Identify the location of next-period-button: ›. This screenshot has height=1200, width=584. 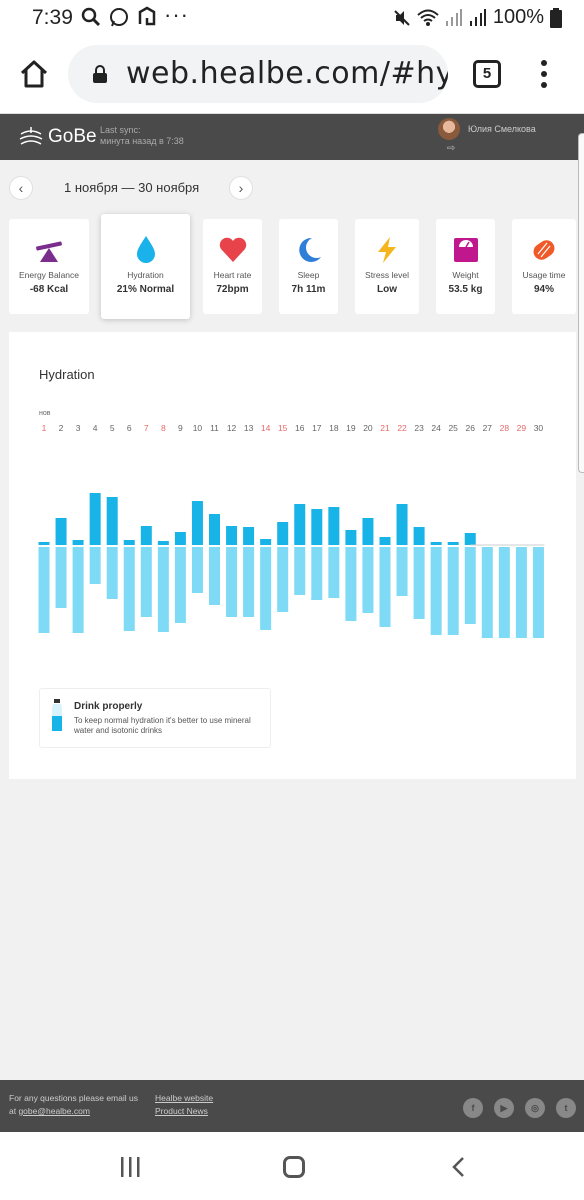
(241, 188).